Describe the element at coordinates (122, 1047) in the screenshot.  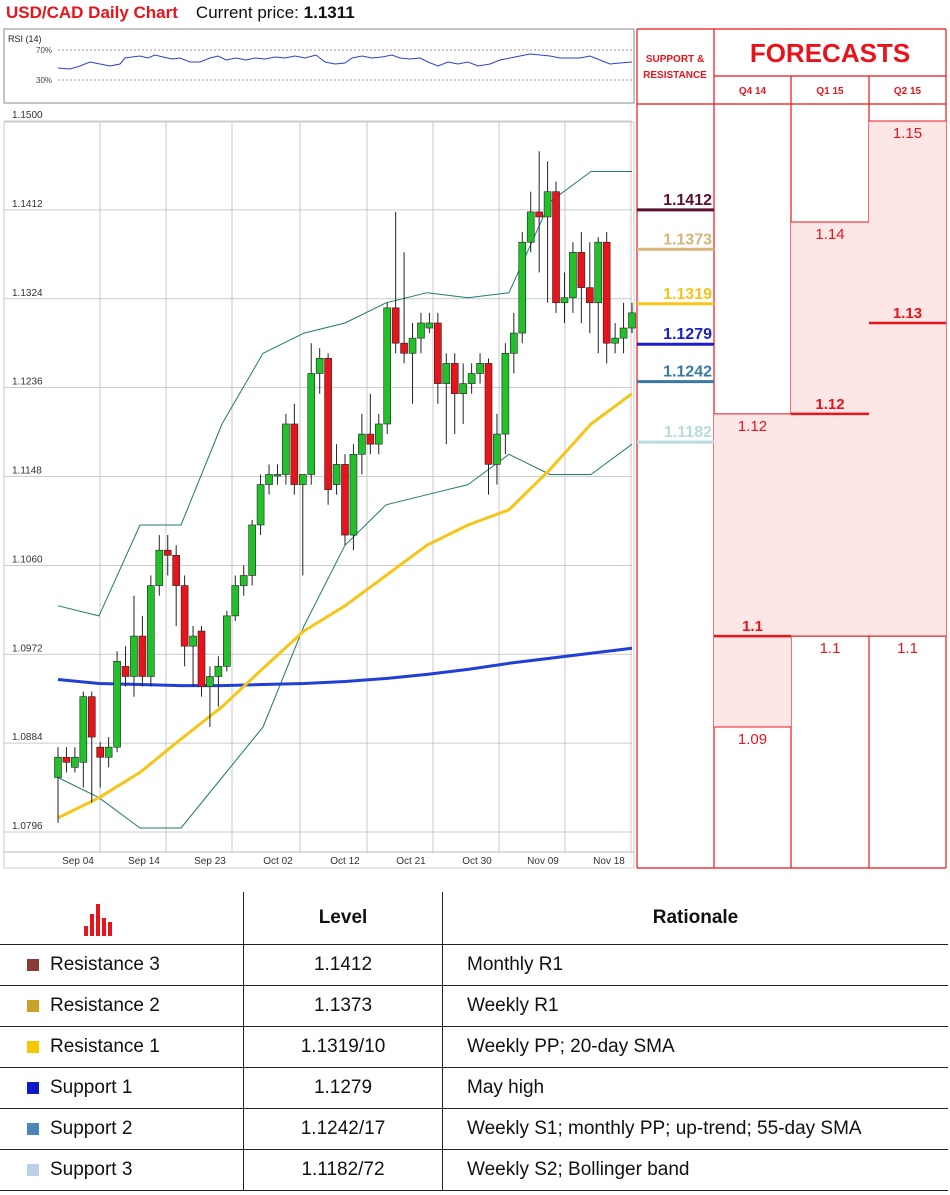
I see `level-name: Resistance 1` at that location.